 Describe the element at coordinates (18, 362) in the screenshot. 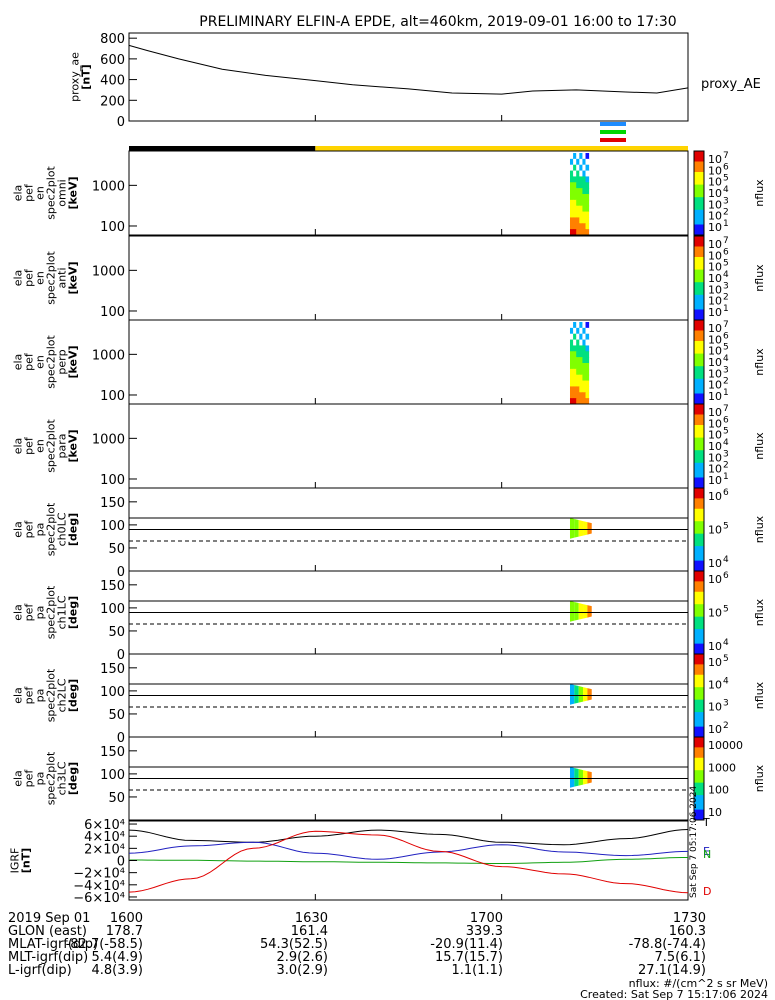

I see `energy-panel-ylabel-line: ela` at that location.